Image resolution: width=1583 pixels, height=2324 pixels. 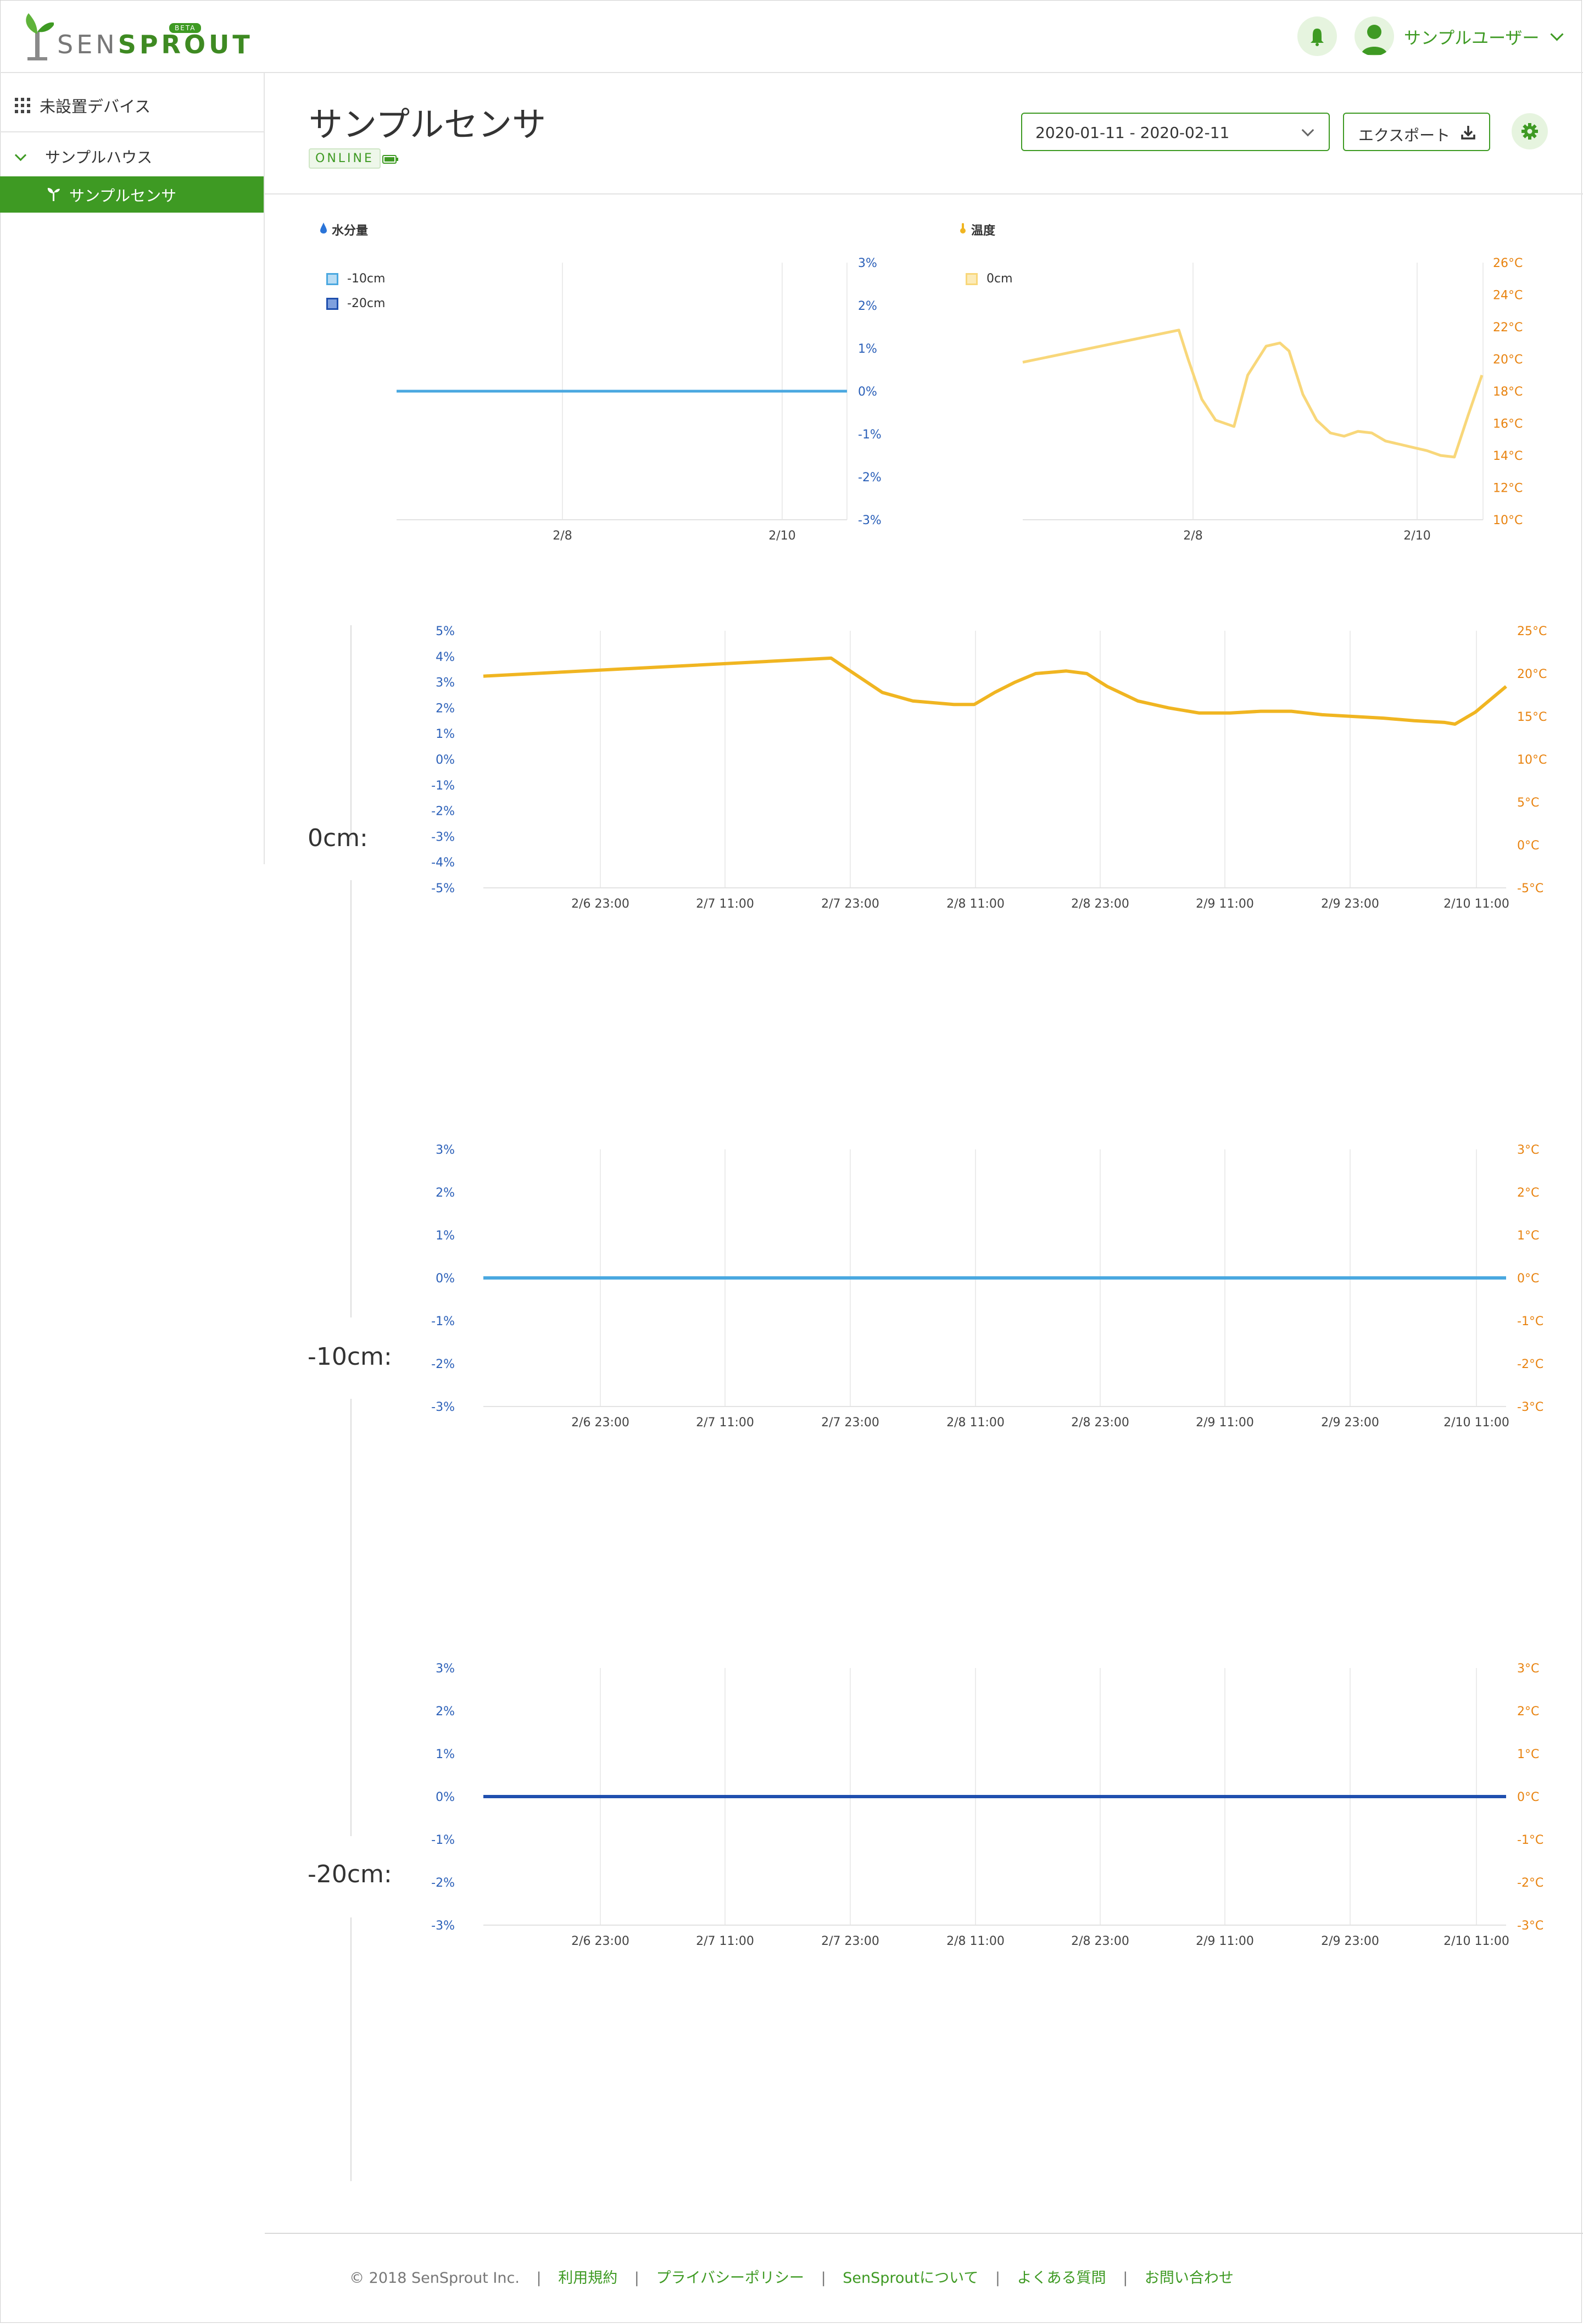 What do you see at coordinates (446, 657) in the screenshot?
I see `y-left-tick-label: 4%` at bounding box center [446, 657].